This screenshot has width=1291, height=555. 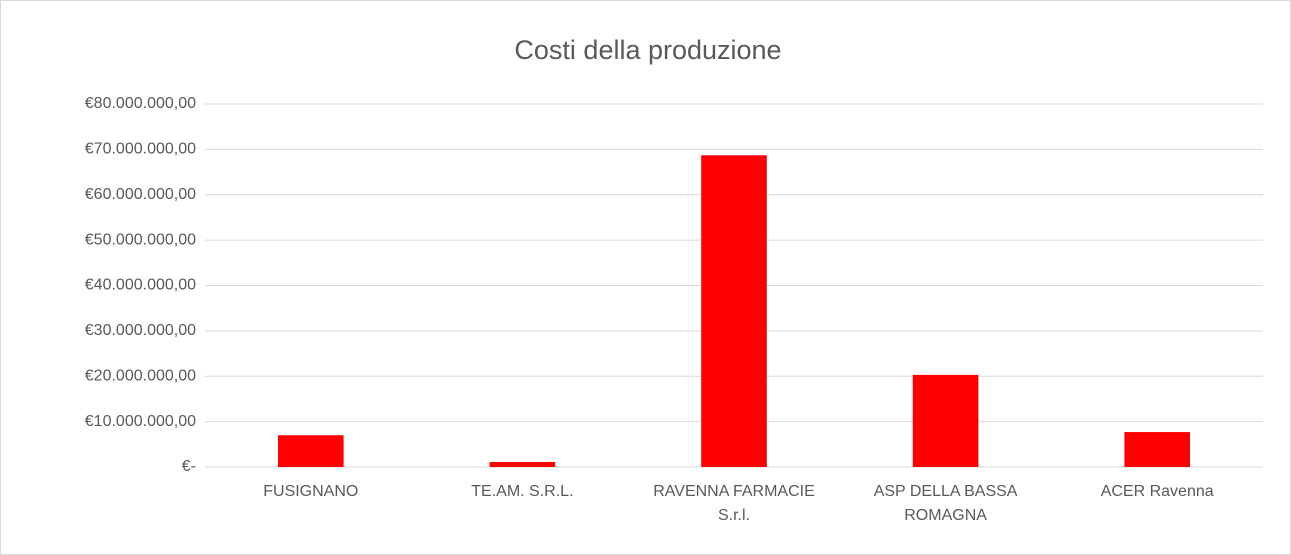 What do you see at coordinates (140, 194) in the screenshot?
I see `y-tick-label: €60.000.000,00` at bounding box center [140, 194].